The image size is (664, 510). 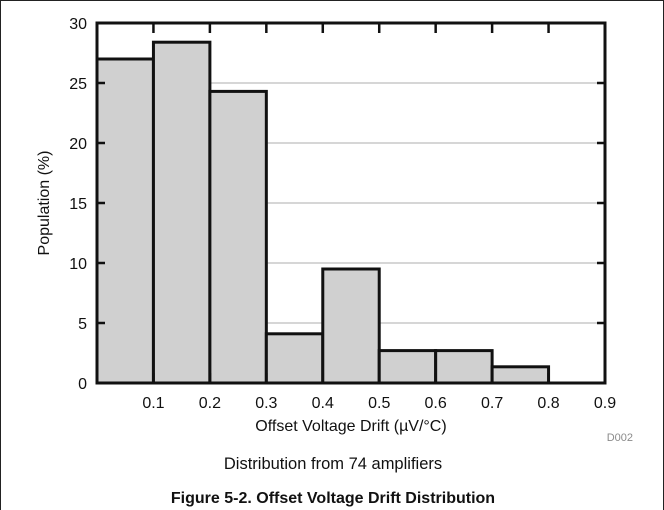 I want to click on y-tick-label-5: 5, so click(x=82, y=324).